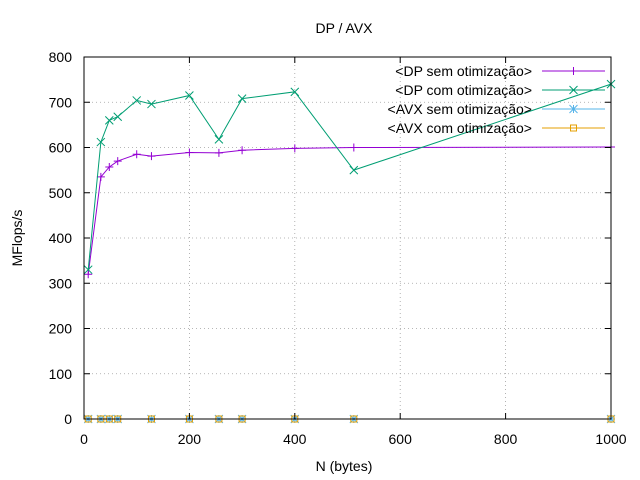  What do you see at coordinates (61, 102) in the screenshot?
I see `y-tick-label: 700` at bounding box center [61, 102].